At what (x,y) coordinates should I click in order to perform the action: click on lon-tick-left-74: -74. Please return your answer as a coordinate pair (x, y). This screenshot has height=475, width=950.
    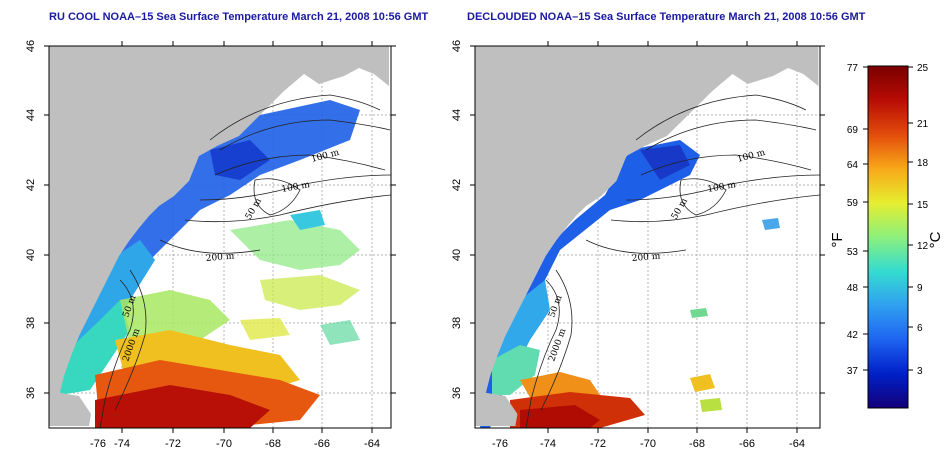
    Looking at the image, I should click on (122, 444).